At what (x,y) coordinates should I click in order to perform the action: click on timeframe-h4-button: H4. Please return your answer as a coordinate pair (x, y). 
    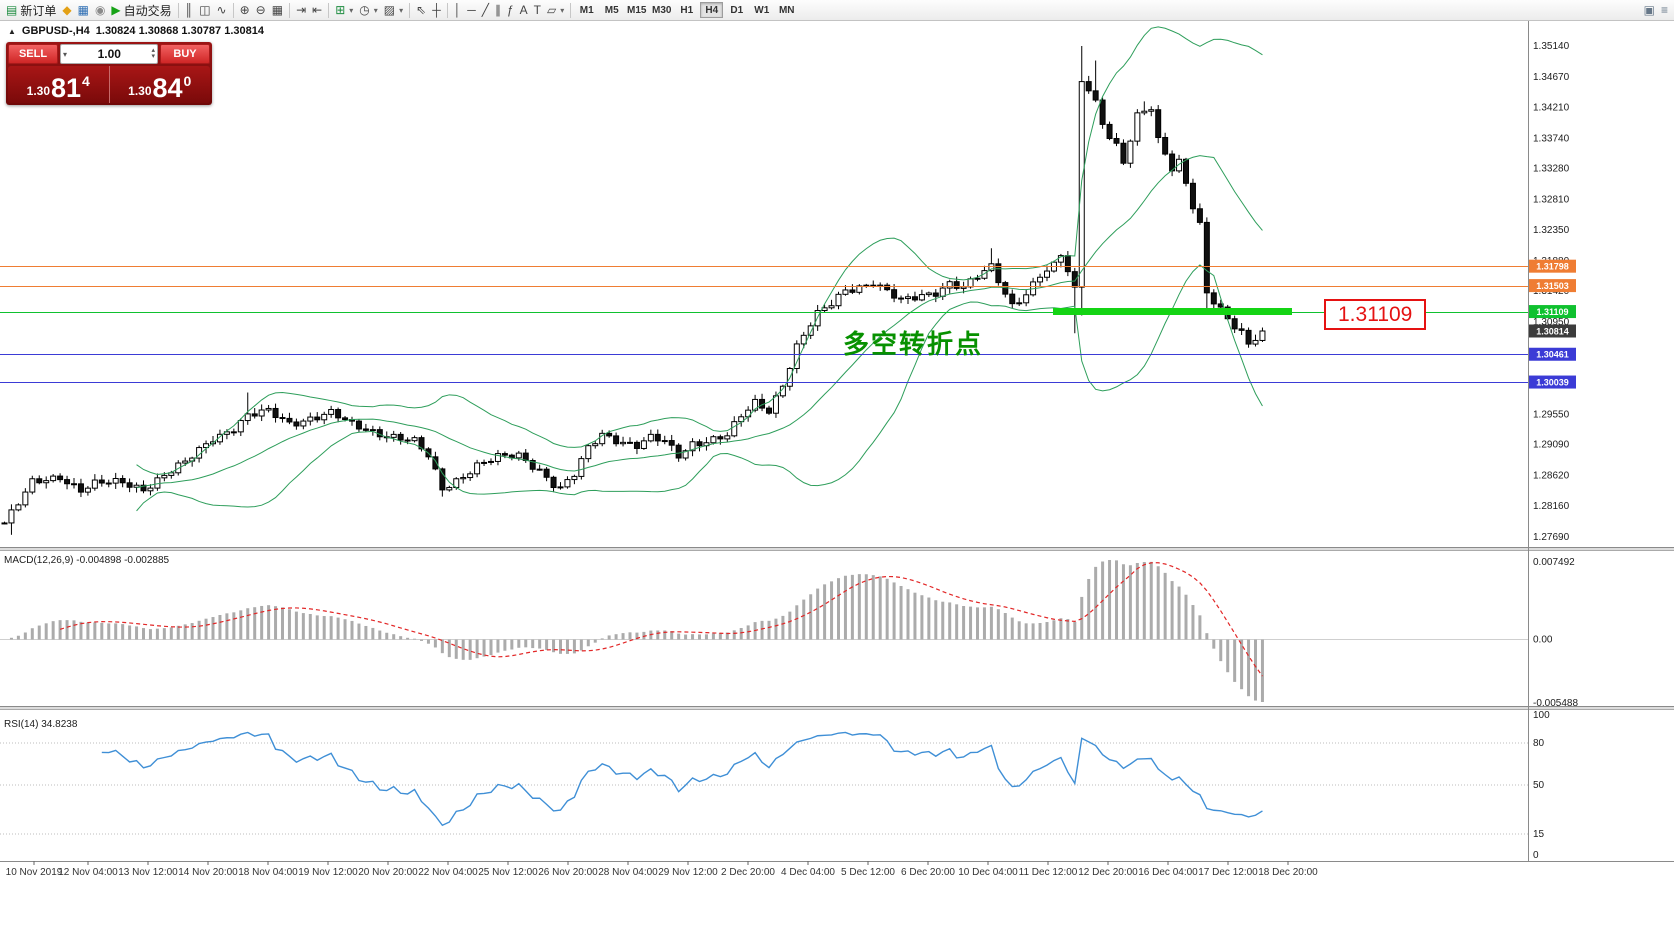
    Looking at the image, I should click on (712, 10).